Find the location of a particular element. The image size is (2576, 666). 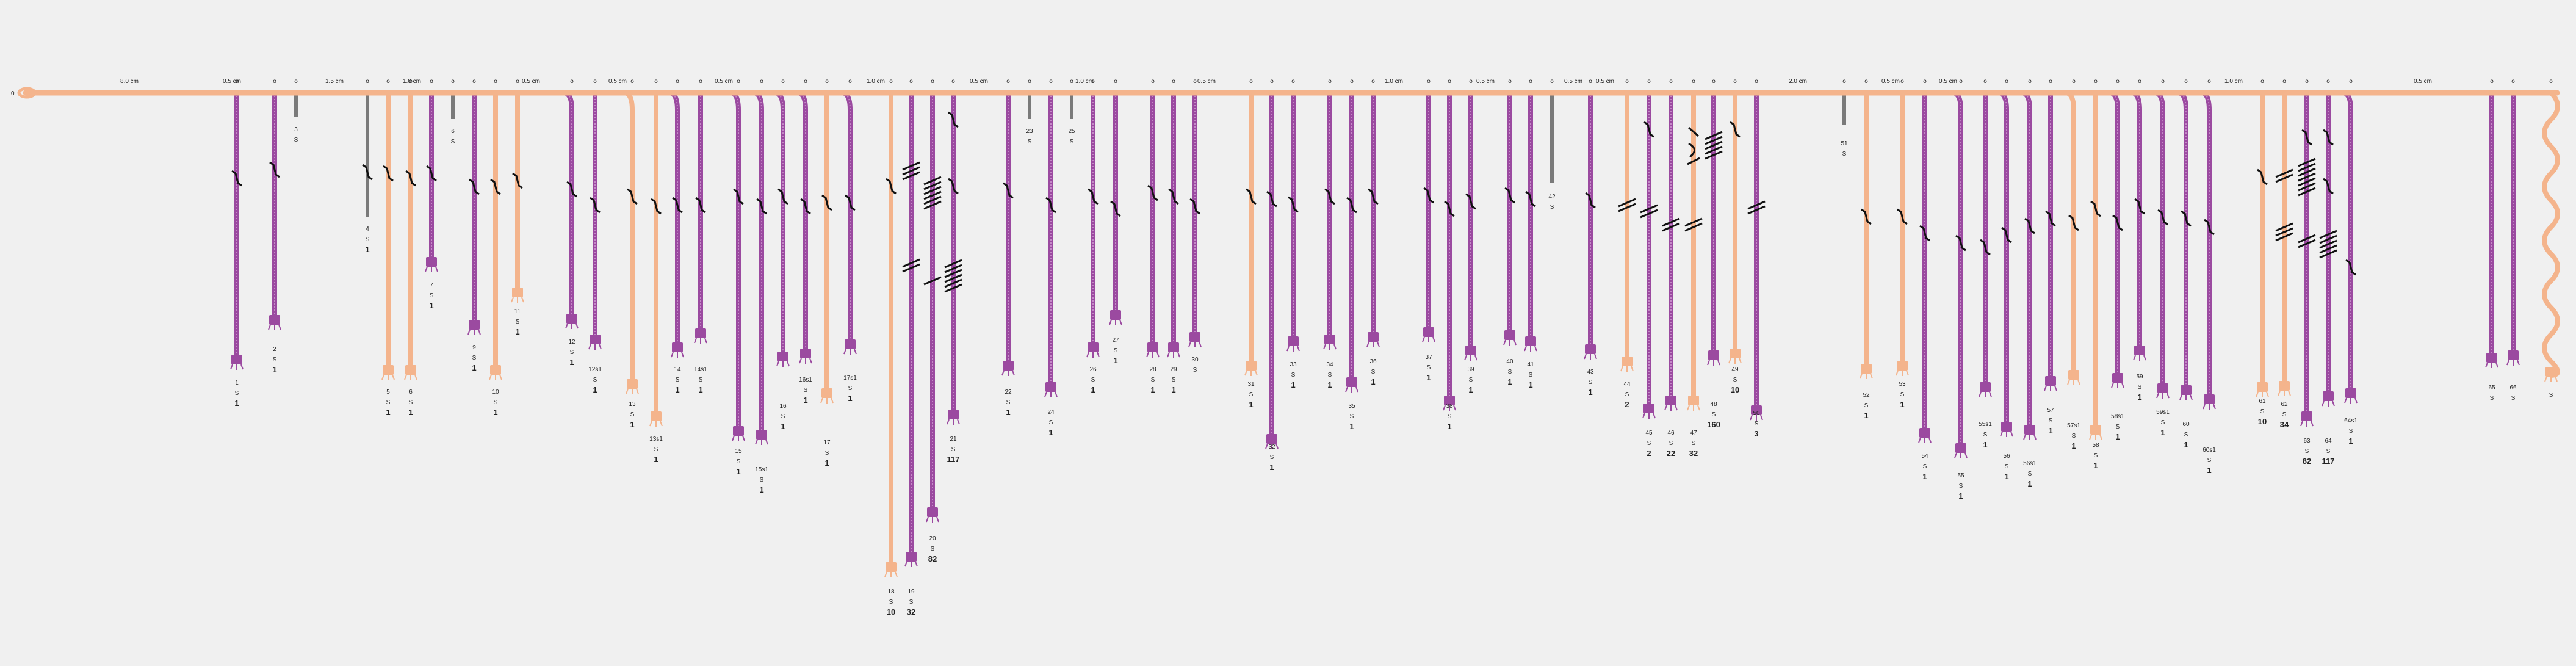

cord-id-label: 64s1 is located at coordinates (2351, 421).